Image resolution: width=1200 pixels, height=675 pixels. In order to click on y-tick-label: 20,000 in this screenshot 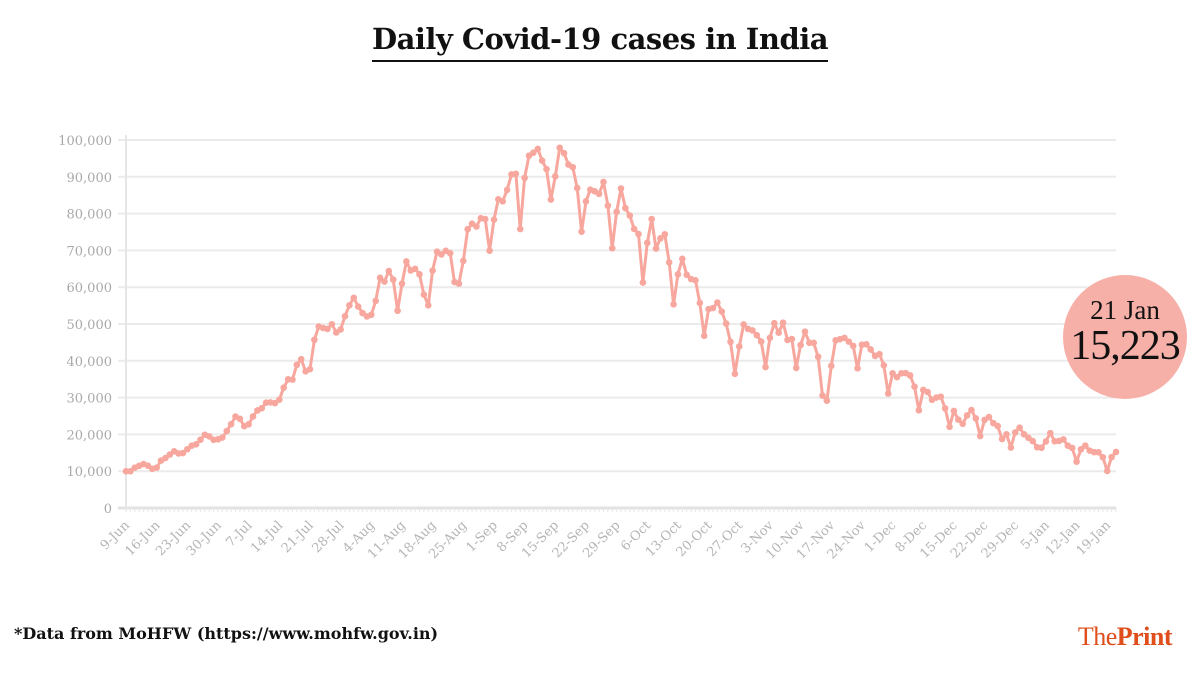, I will do `click(90, 435)`.